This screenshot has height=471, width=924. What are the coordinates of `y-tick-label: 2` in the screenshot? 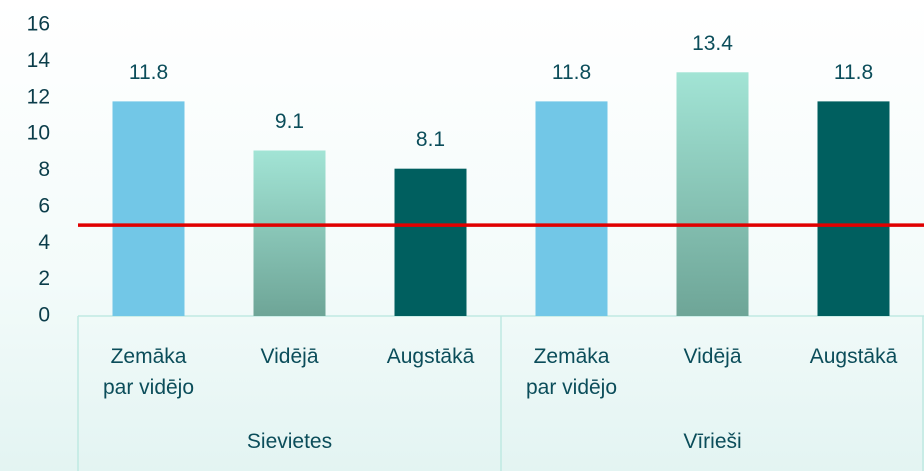 It's located at (44, 278).